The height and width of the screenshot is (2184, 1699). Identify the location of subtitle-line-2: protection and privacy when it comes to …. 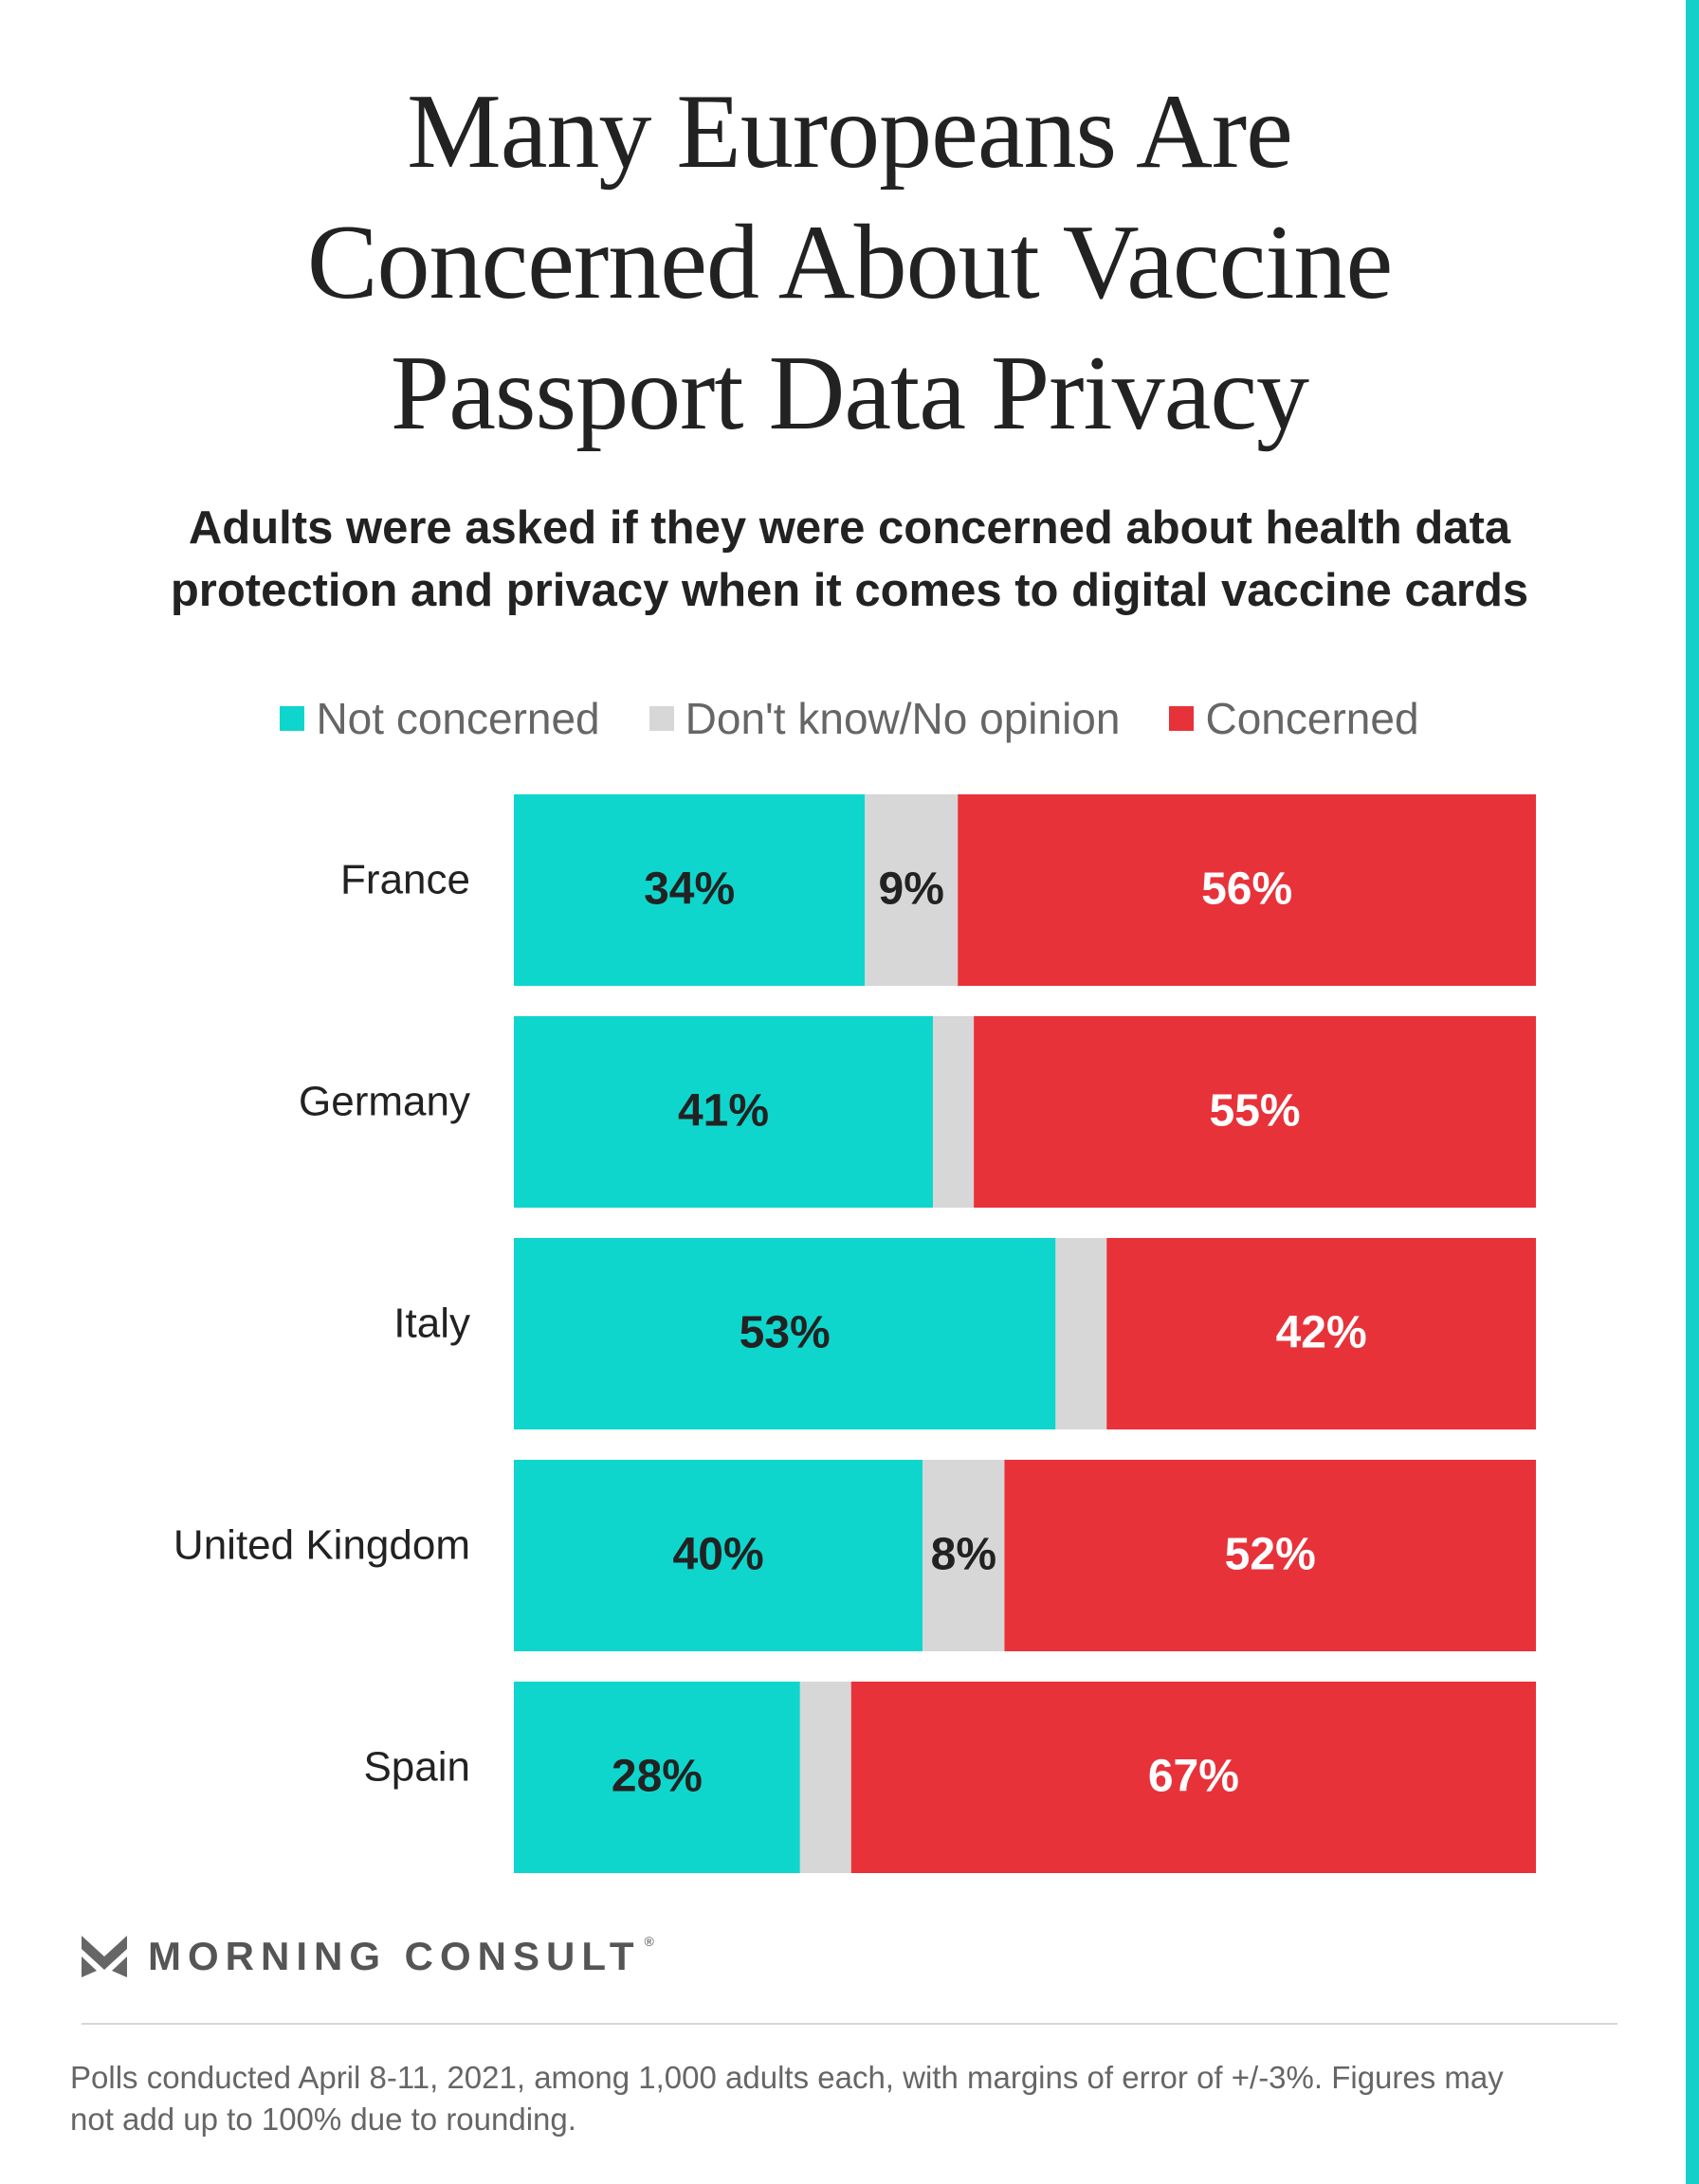
(849, 590).